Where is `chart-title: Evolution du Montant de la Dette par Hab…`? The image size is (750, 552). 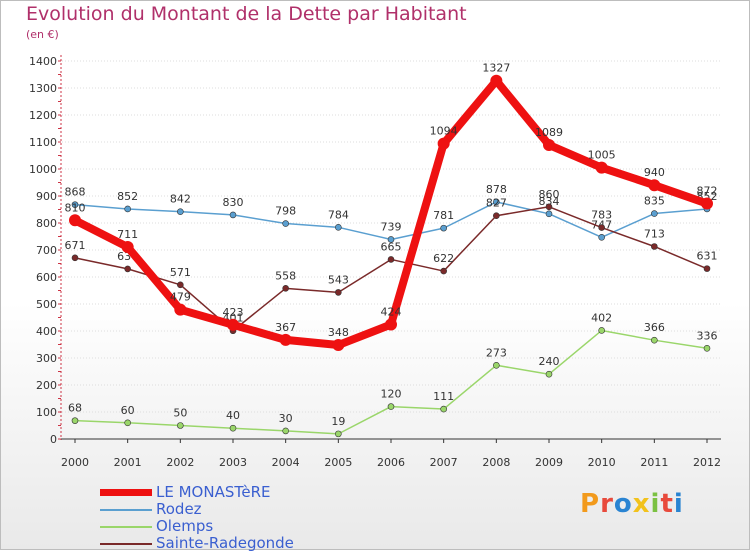
chart-title: Evolution du Montant de la Dette par Hab… is located at coordinates (246, 14).